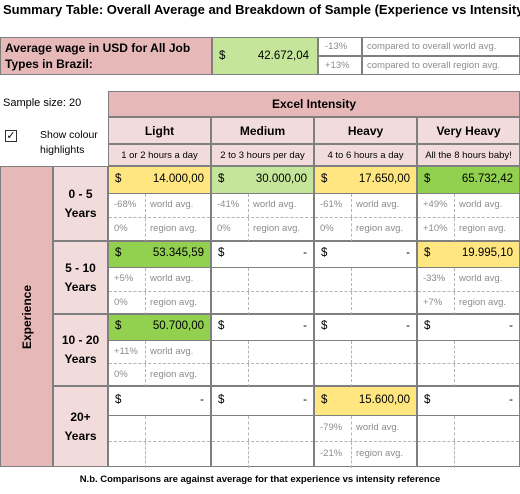  Describe the element at coordinates (80, 350) in the screenshot. I see `experience-row-label-2: 10 - 20 Years` at that location.